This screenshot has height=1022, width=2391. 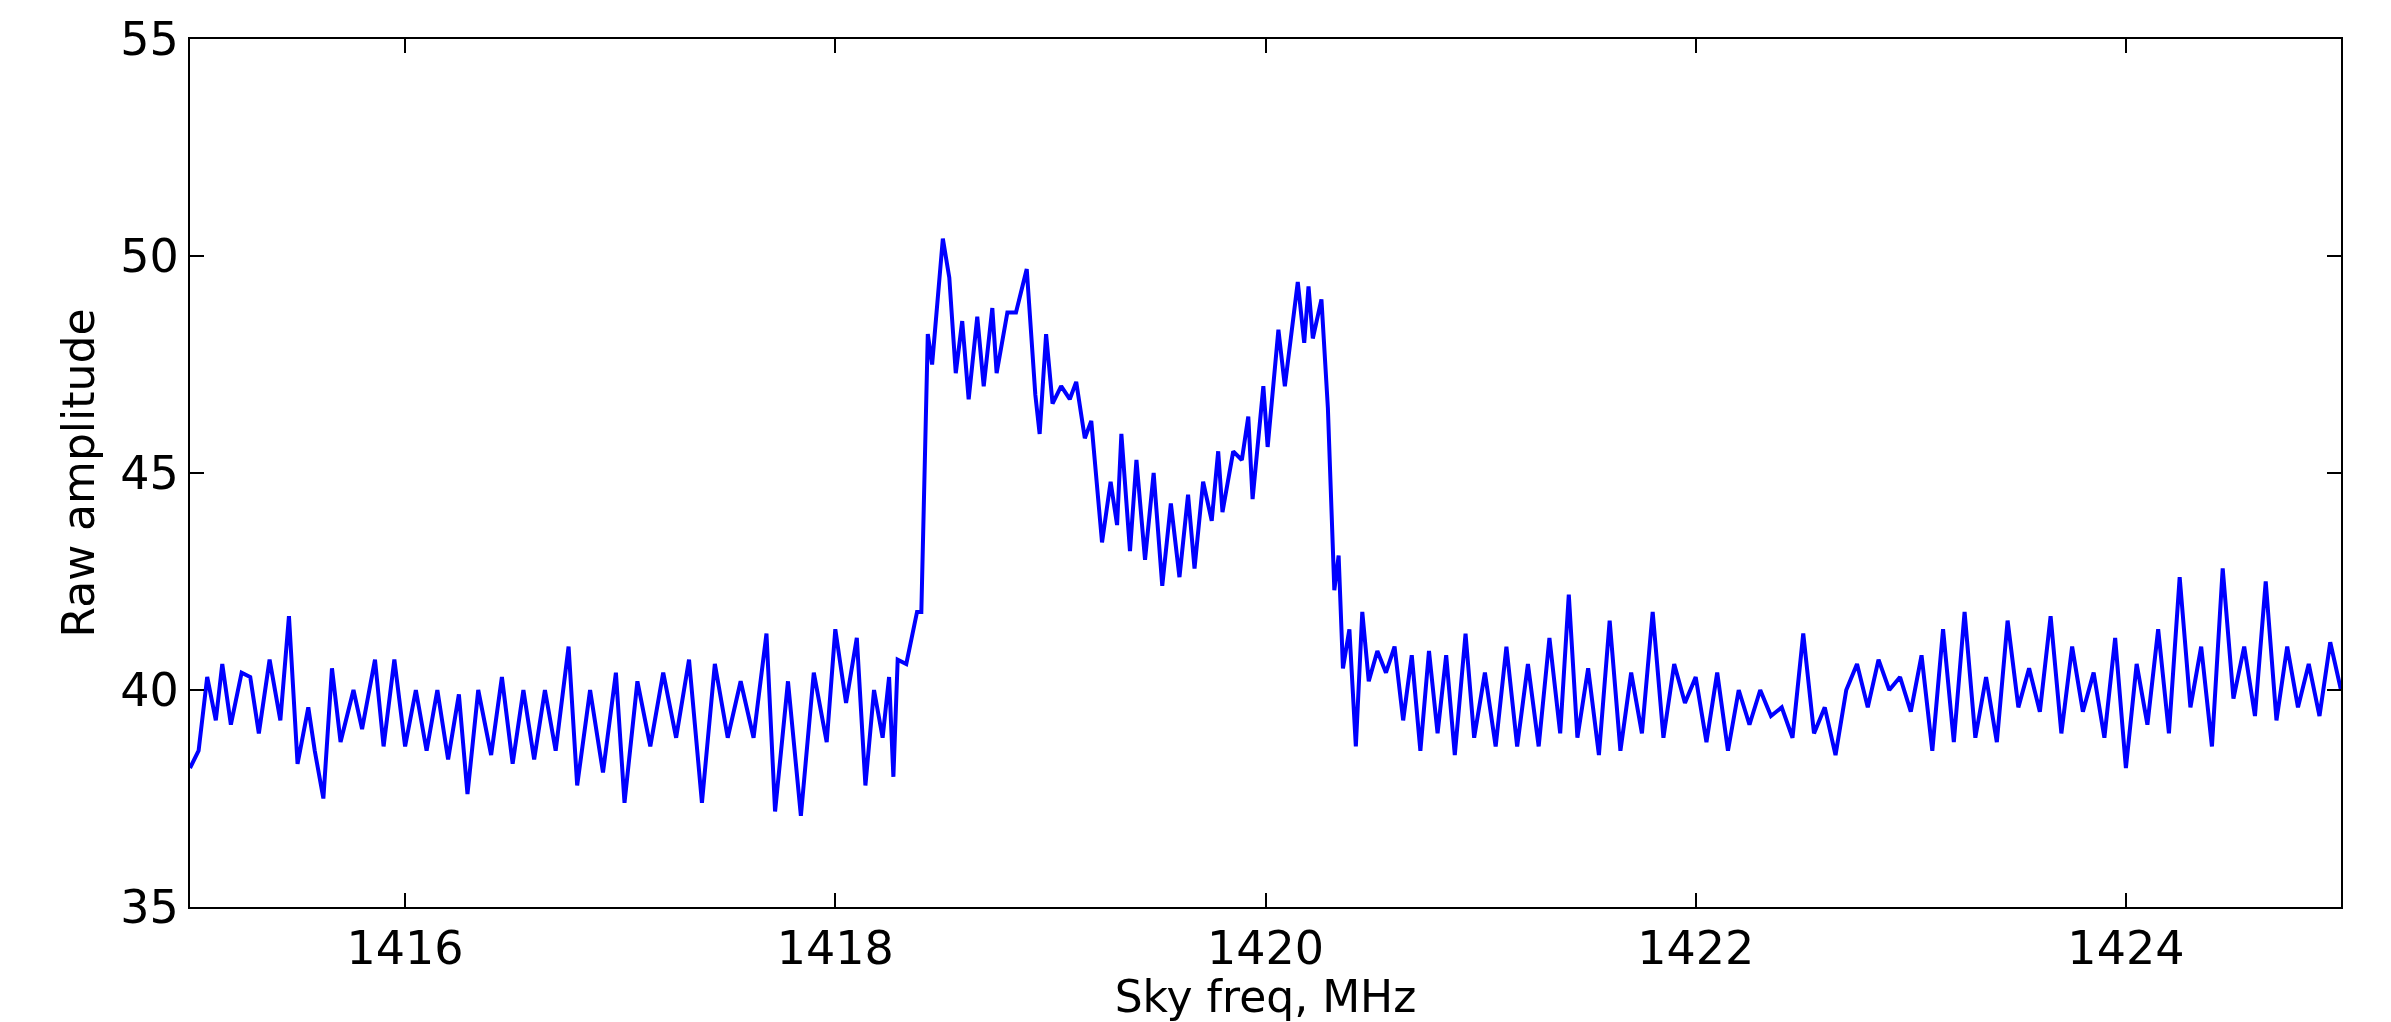 What do you see at coordinates (78, 473) in the screenshot?
I see `y-axis-title: Raw amplitude` at bounding box center [78, 473].